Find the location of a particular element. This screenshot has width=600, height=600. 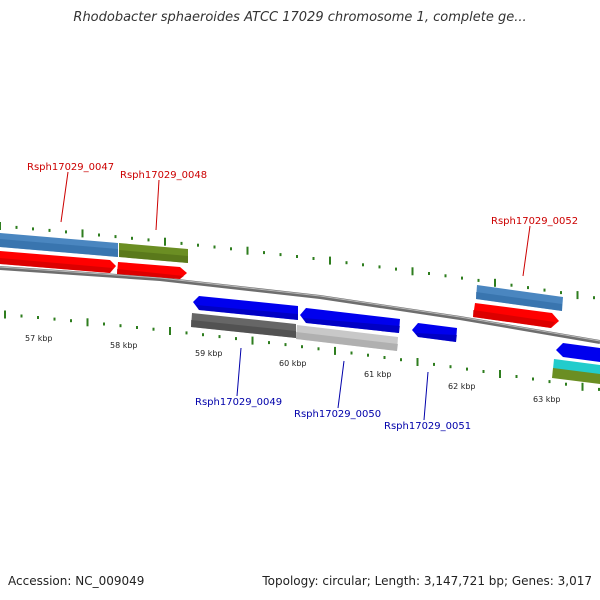

reverse-tick-track is located at coordinates (302, 350).